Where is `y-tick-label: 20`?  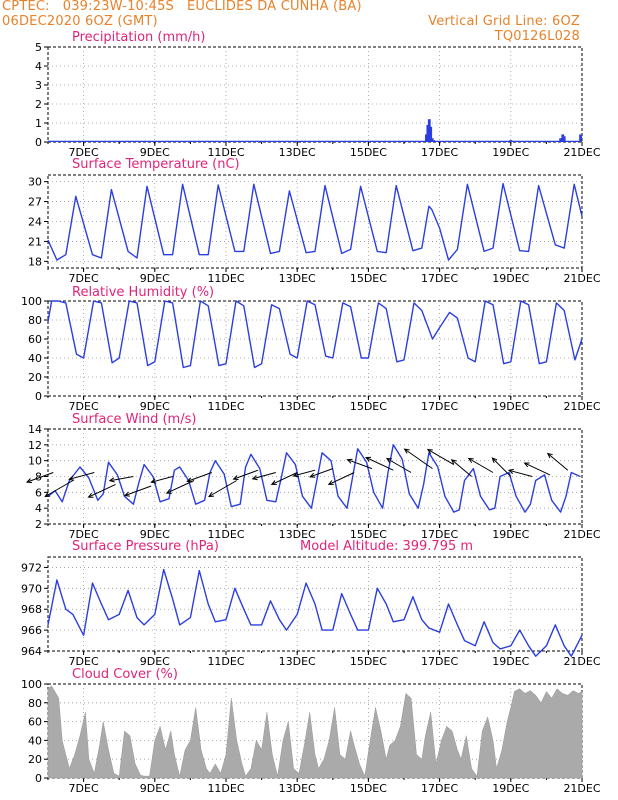
y-tick-label: 20 is located at coordinates (35, 759).